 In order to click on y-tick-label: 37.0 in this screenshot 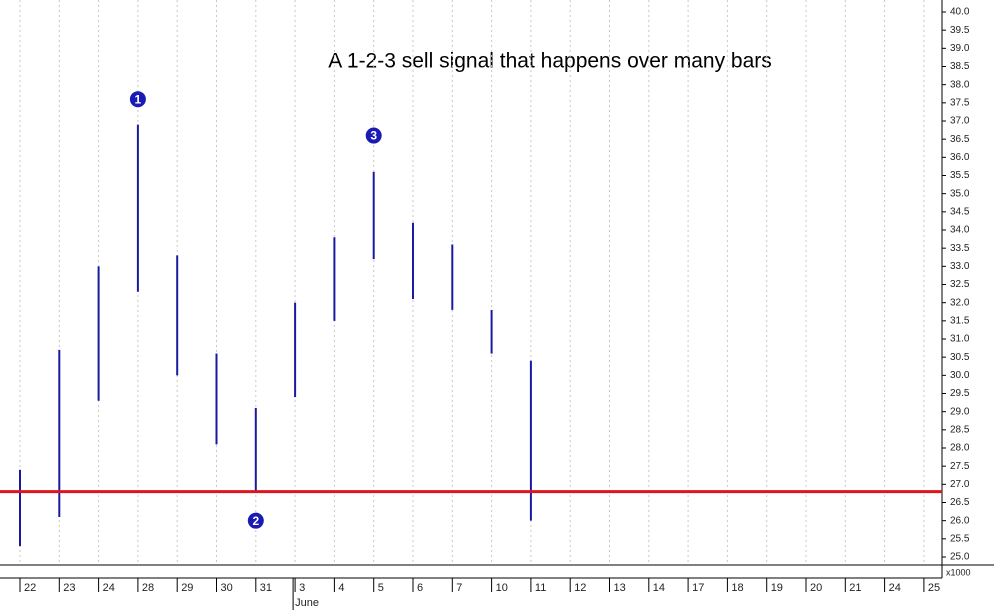, I will do `click(960, 121)`.